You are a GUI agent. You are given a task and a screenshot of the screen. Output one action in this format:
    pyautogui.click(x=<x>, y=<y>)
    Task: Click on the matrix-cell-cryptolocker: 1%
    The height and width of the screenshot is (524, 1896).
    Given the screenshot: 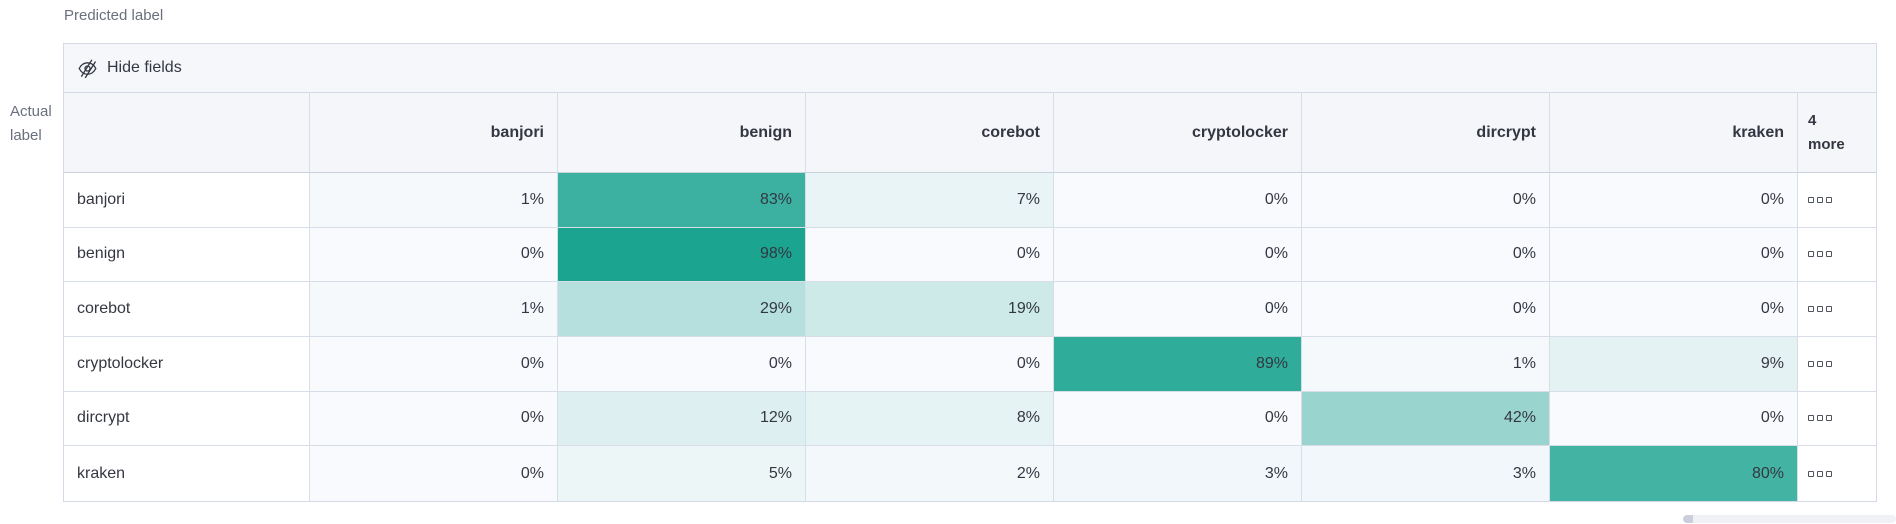 What is the action you would take?
    pyautogui.click(x=1426, y=364)
    